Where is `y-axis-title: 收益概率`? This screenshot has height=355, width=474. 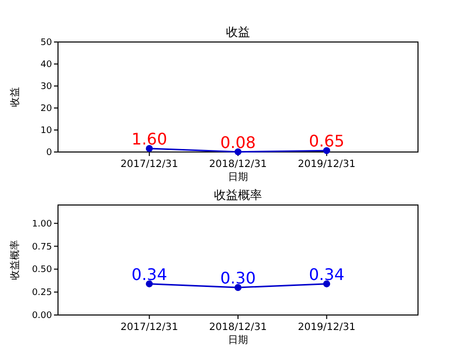
y-axis-title: 收益概率 is located at coordinates (15, 260).